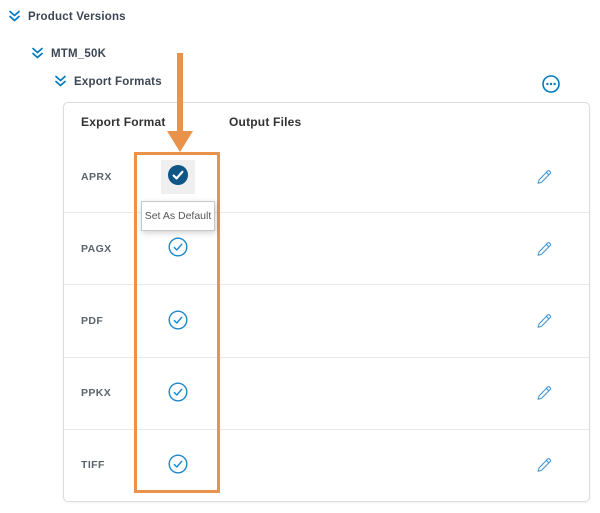  I want to click on ellipsis-circle-icon, so click(551, 86).